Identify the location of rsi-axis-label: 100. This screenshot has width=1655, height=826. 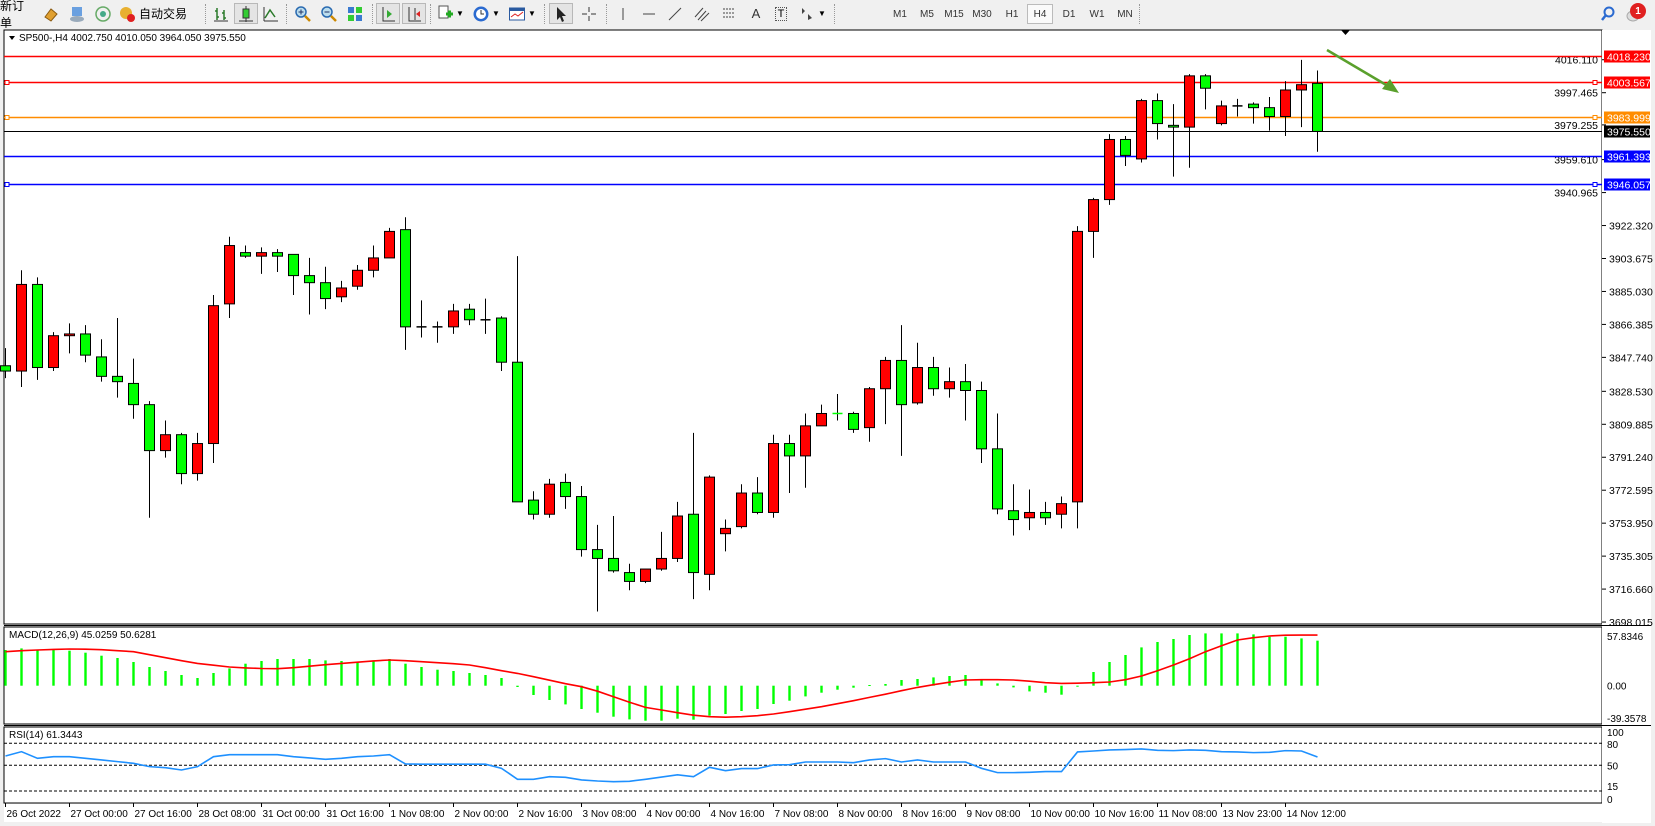
(1615, 733).